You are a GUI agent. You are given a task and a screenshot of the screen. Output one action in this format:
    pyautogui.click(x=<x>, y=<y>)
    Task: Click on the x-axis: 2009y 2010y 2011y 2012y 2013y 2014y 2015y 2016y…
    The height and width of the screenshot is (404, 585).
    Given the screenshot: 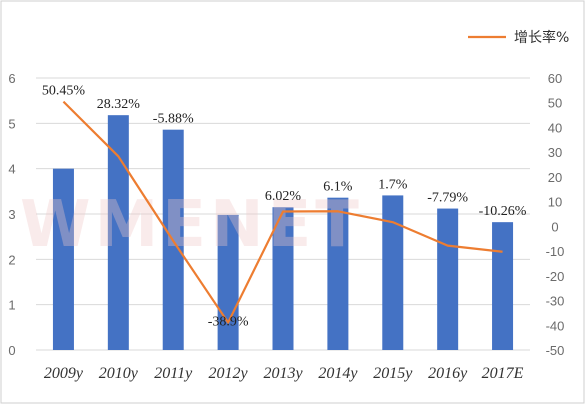 What is the action you would take?
    pyautogui.click(x=284, y=373)
    